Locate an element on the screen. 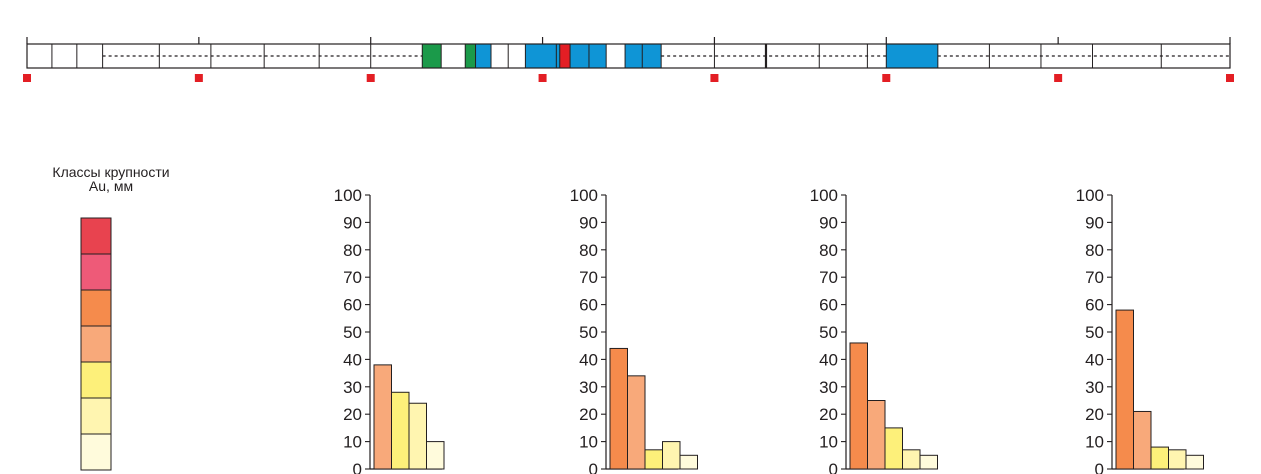 Image resolution: width=1261 pixels, height=474 pixels. scale-bar-outline is located at coordinates (628, 56).